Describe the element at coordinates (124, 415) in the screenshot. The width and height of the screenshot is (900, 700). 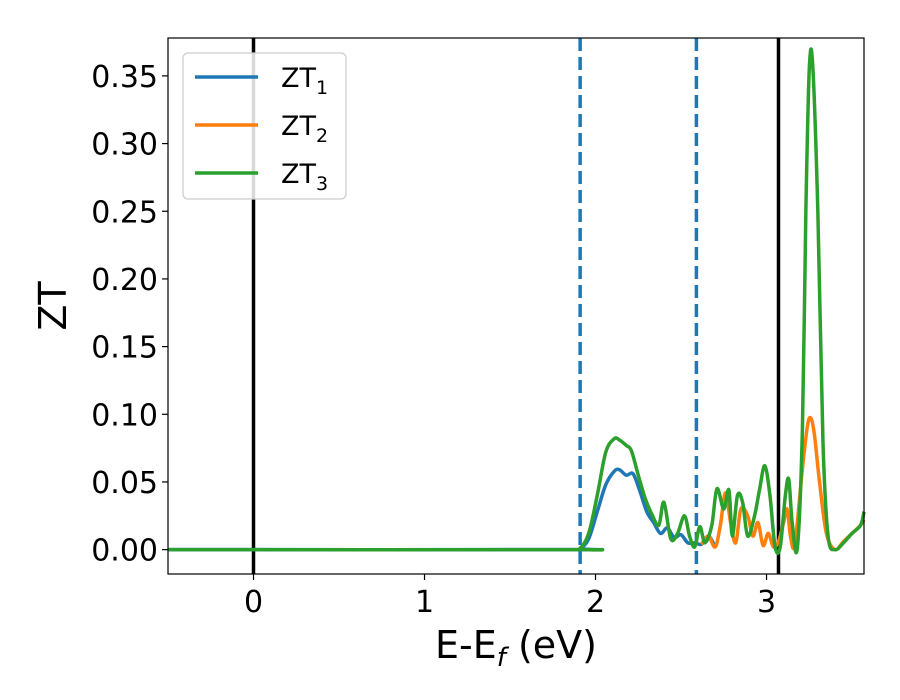
I see `y-tick-label: 0.10` at that location.